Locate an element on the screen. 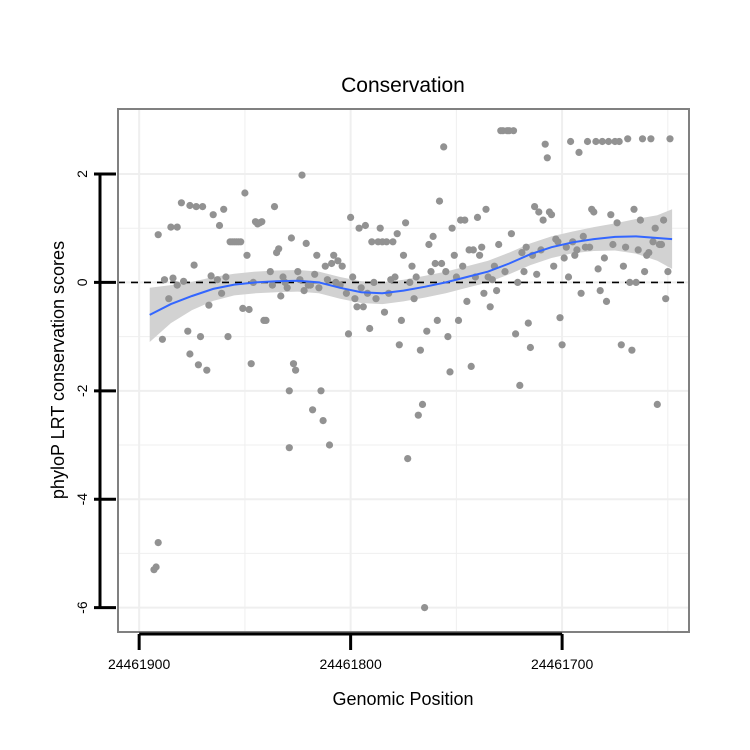 This screenshot has height=750, width=750. smooth-line is located at coordinates (411, 275).